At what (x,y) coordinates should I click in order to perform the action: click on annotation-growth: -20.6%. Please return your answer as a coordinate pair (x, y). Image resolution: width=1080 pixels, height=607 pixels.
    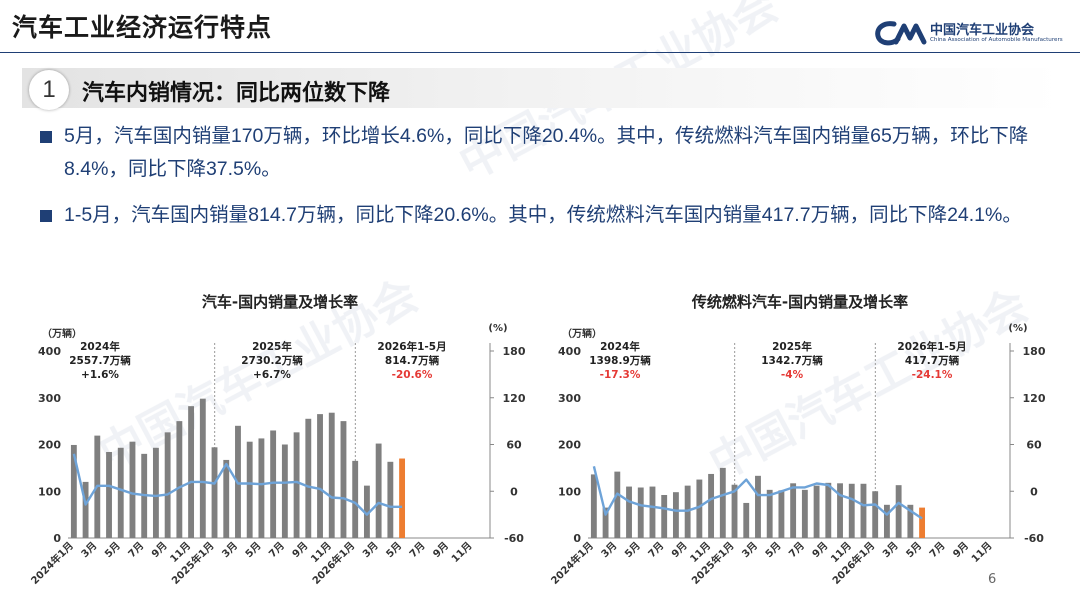
    Looking at the image, I should click on (412, 375).